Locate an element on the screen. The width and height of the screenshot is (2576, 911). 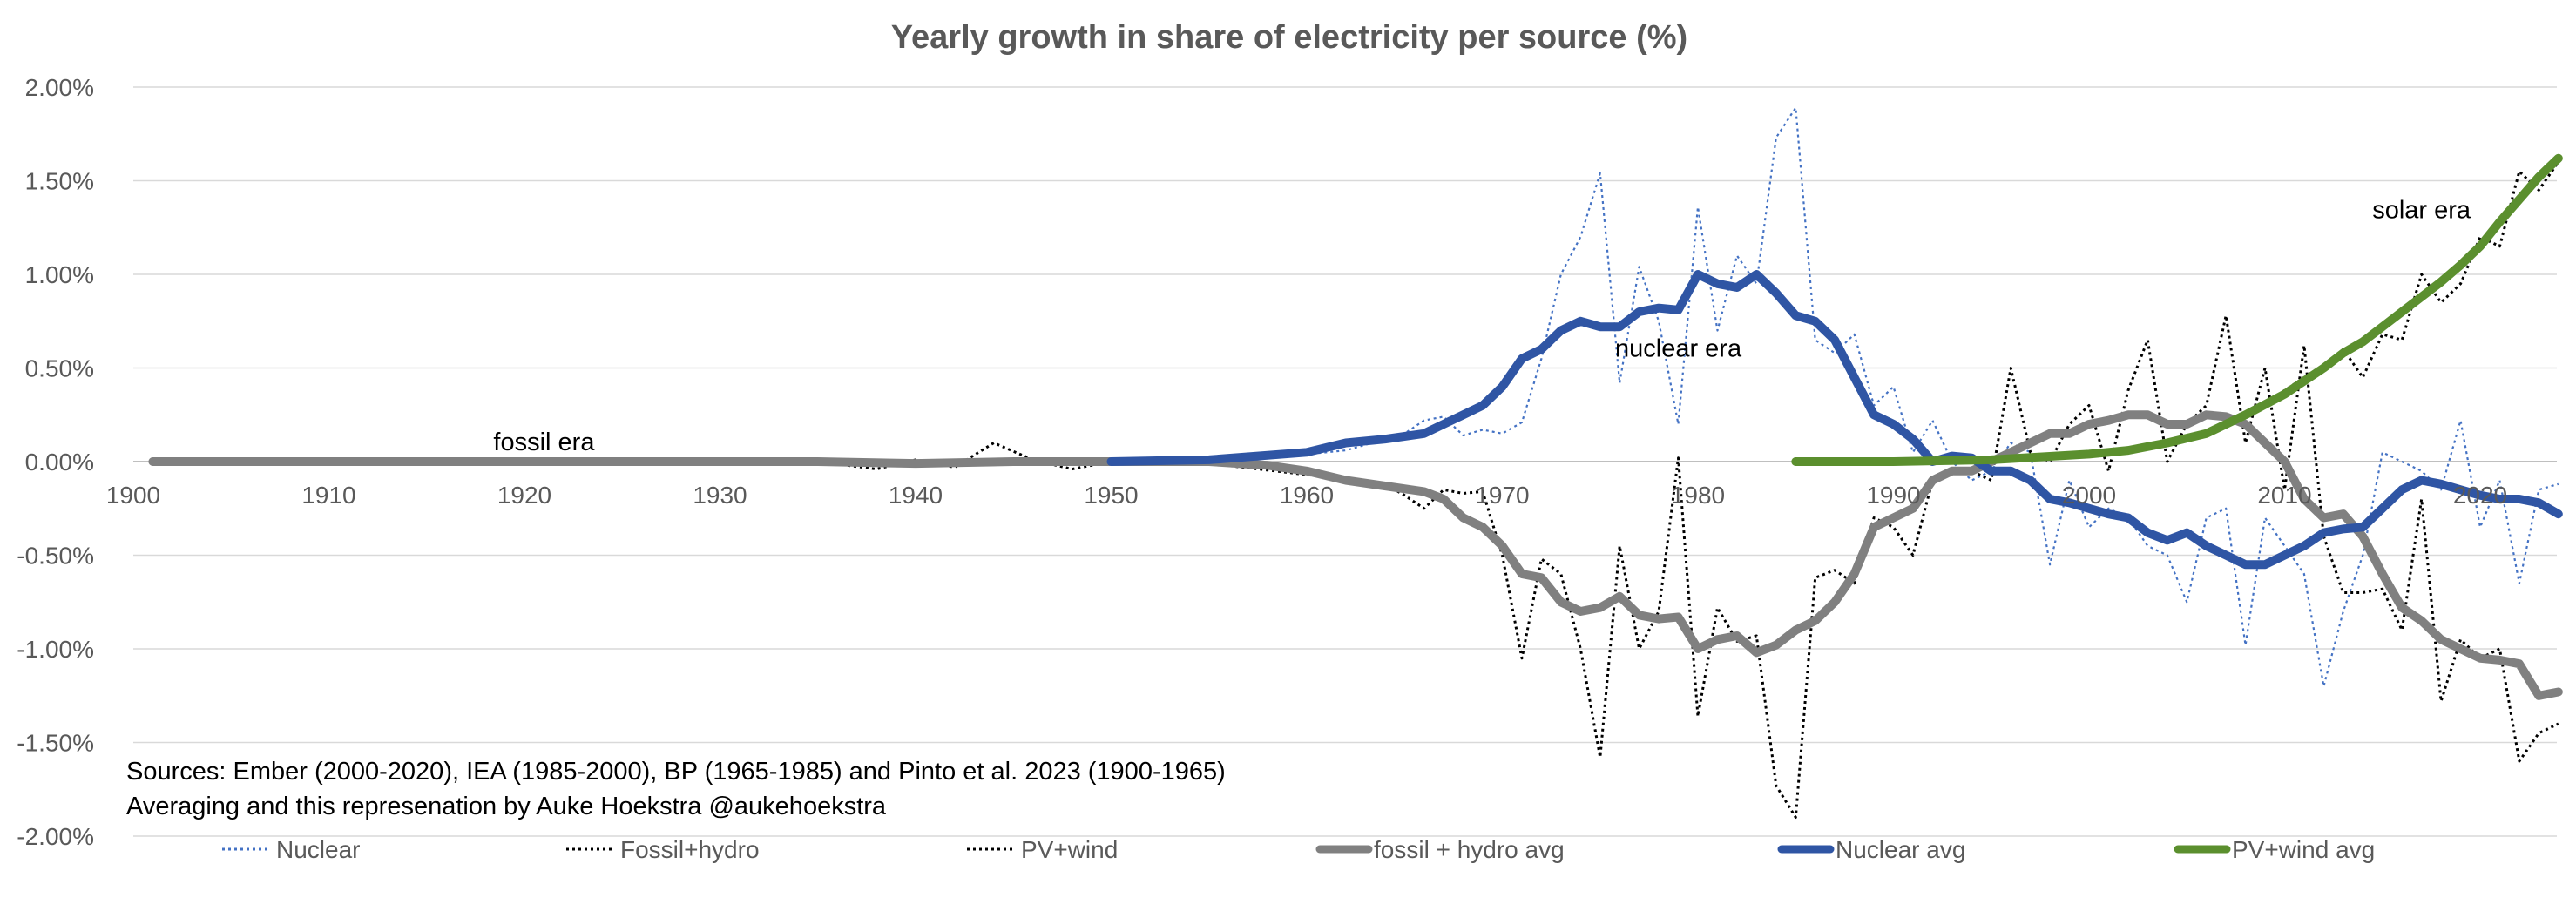
x-tick-label: 1980 is located at coordinates (1698, 496).